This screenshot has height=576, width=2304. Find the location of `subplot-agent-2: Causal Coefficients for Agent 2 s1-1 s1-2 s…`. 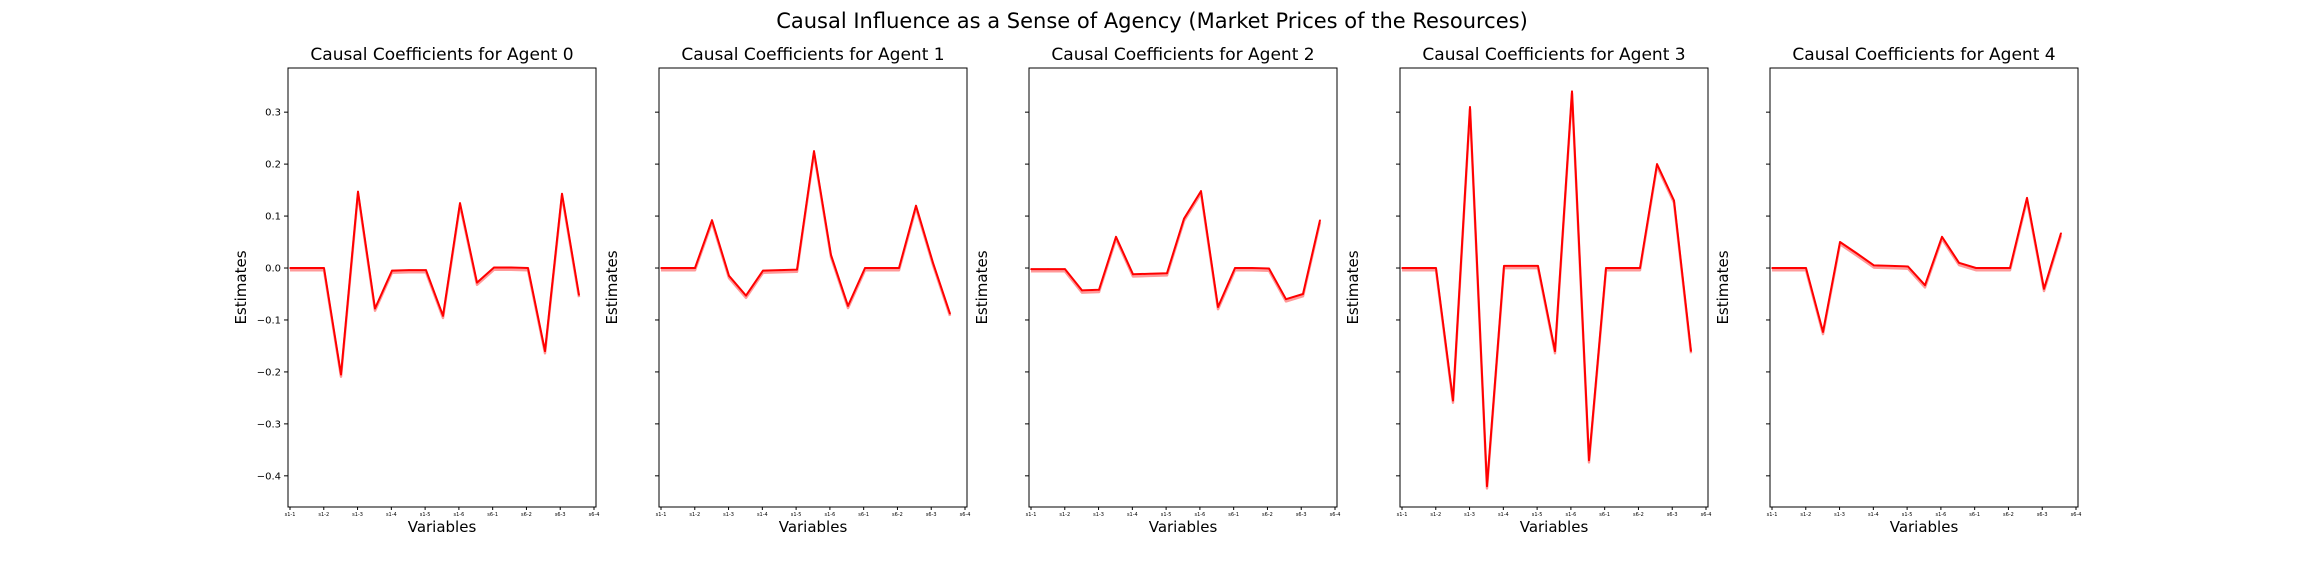

subplot-agent-2: Causal Coefficients for Agent 2 s1-1 s1-2 s… is located at coordinates (1156, 290).